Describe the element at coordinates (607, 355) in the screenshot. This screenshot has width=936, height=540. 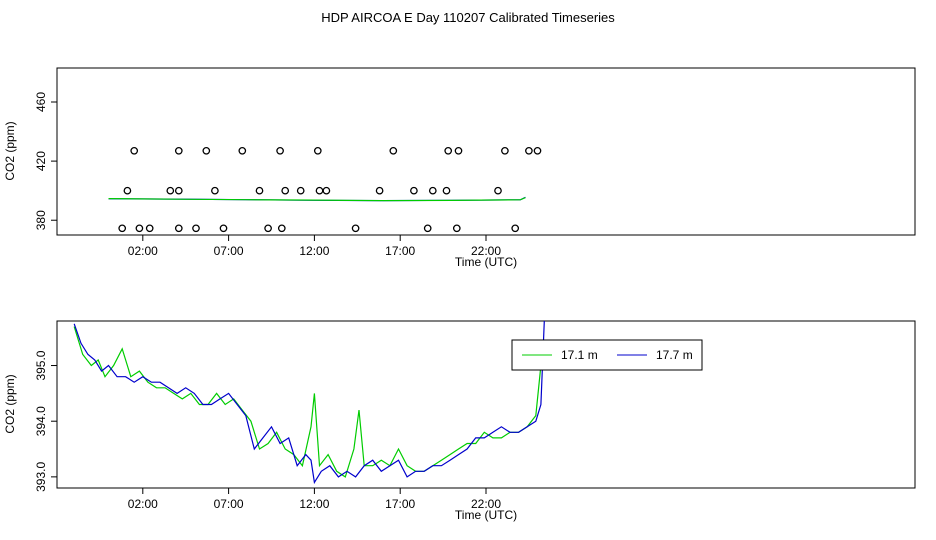
I see `legend: 17.1 m 17.7 m` at that location.